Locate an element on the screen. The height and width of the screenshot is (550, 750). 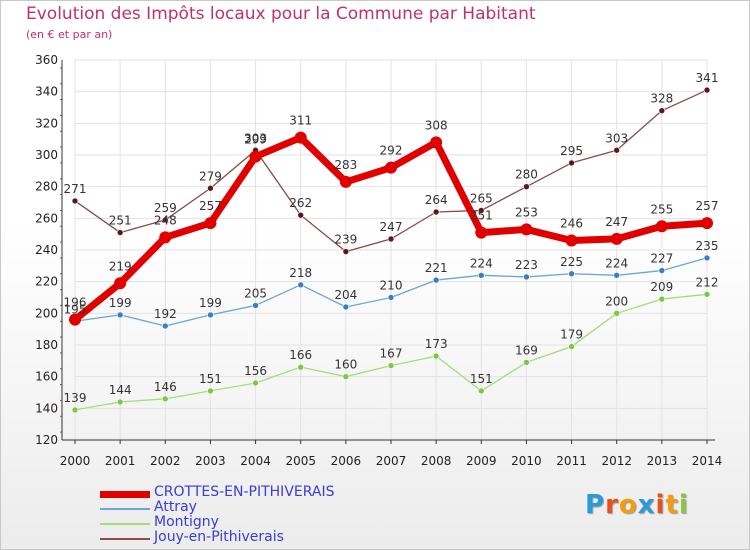
data-label: 219 is located at coordinates (120, 266).